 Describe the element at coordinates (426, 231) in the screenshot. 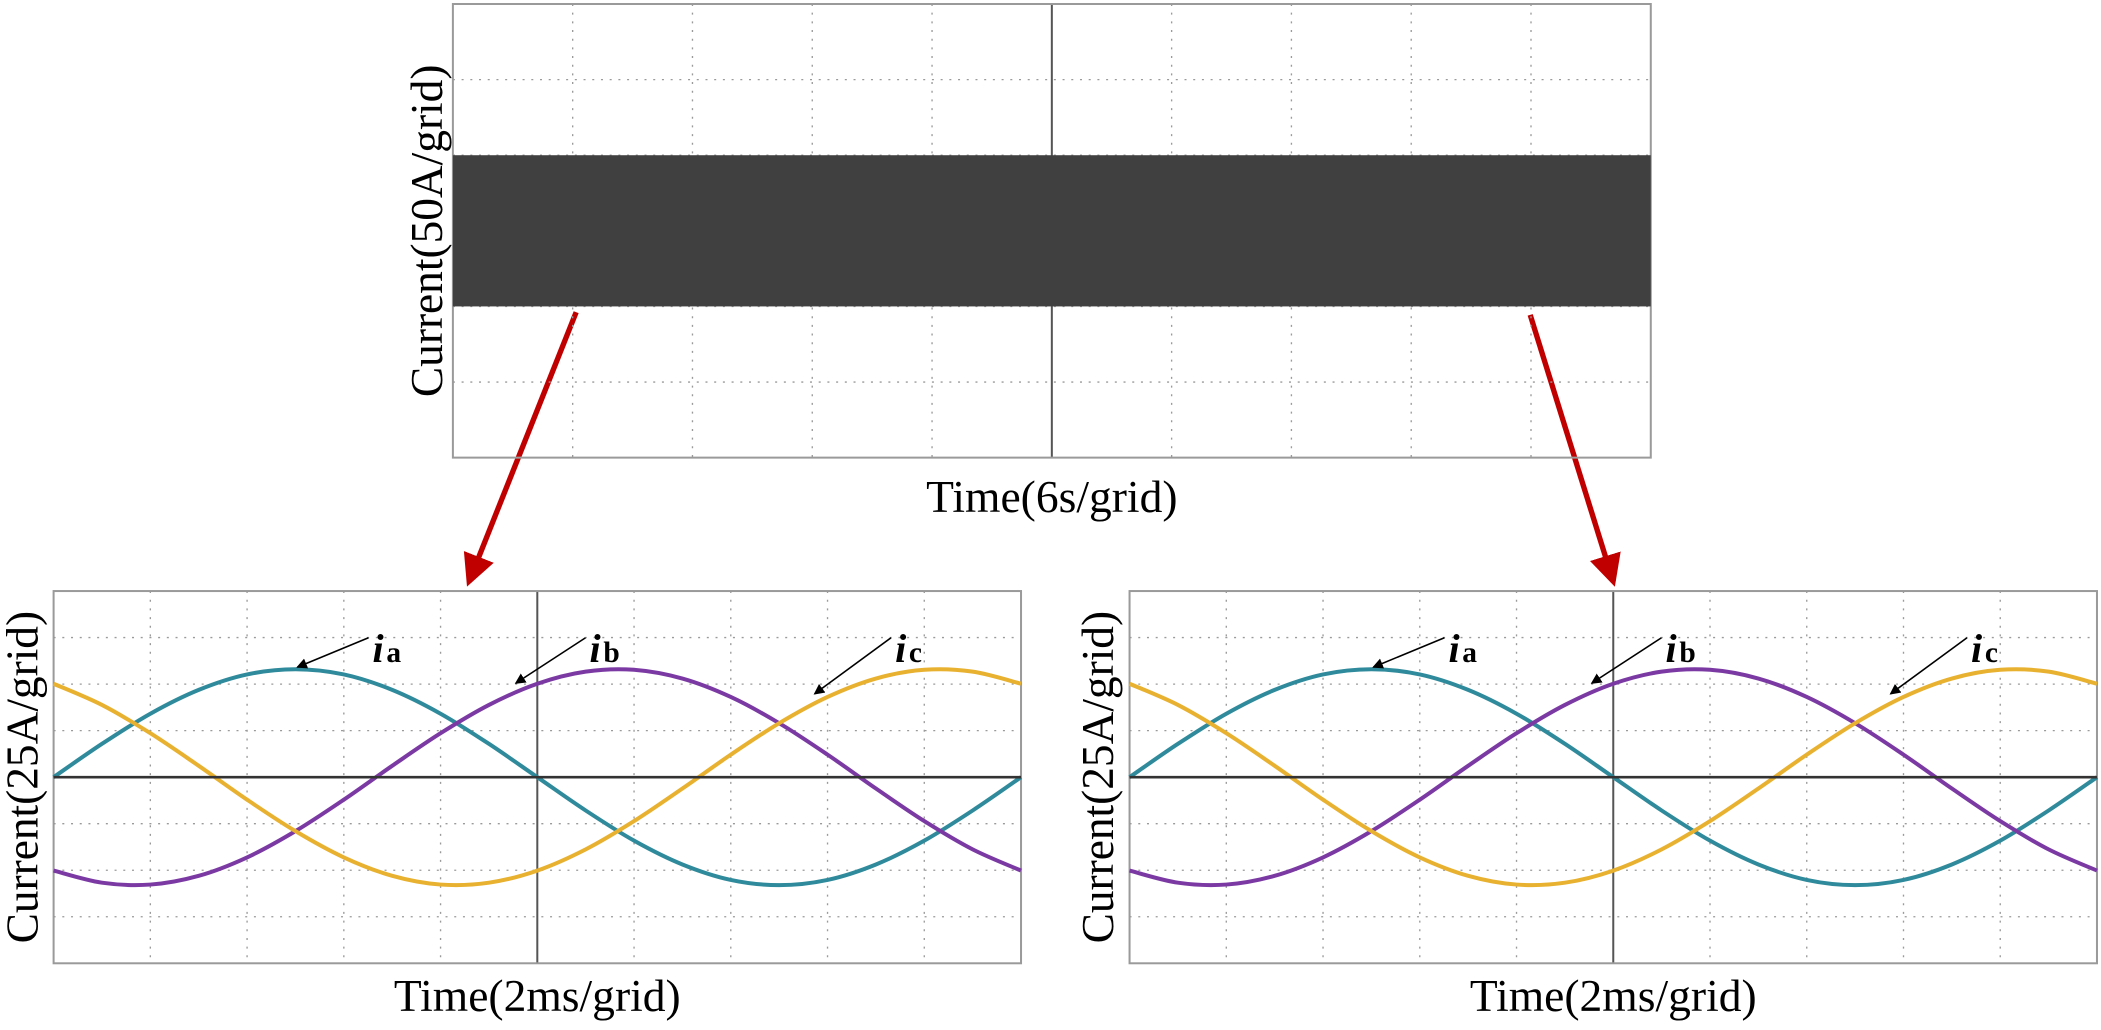

I see `y-axis-label: Current(50A/grid)` at that location.